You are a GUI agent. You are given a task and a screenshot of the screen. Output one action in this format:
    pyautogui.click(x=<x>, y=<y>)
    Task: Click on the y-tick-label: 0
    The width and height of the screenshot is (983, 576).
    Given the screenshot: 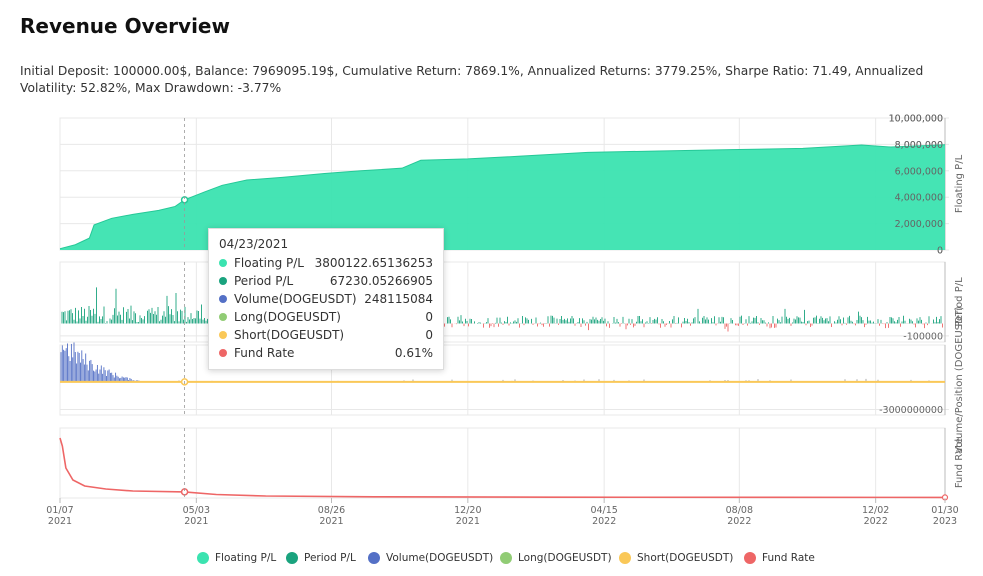 What is the action you would take?
    pyautogui.click(x=940, y=251)
    